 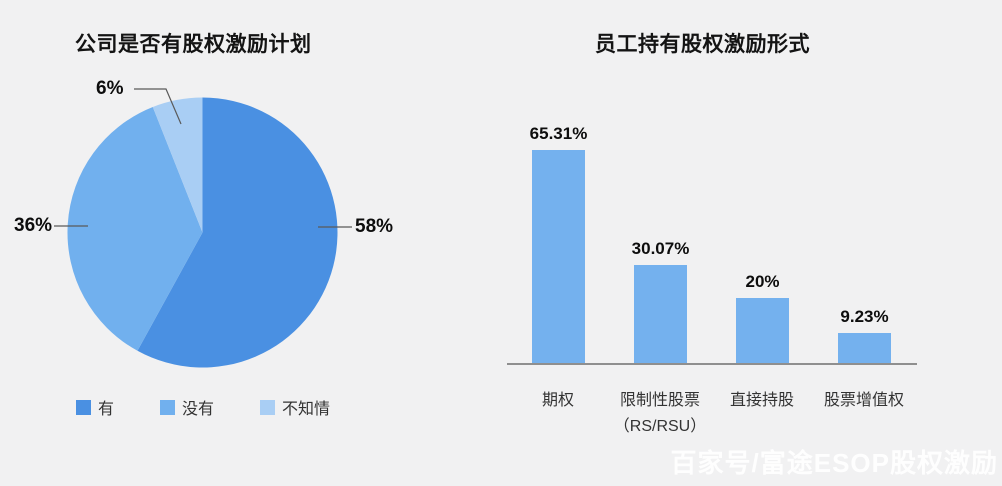 I want to click on bar-value-label: 9.23%, so click(x=864, y=316).